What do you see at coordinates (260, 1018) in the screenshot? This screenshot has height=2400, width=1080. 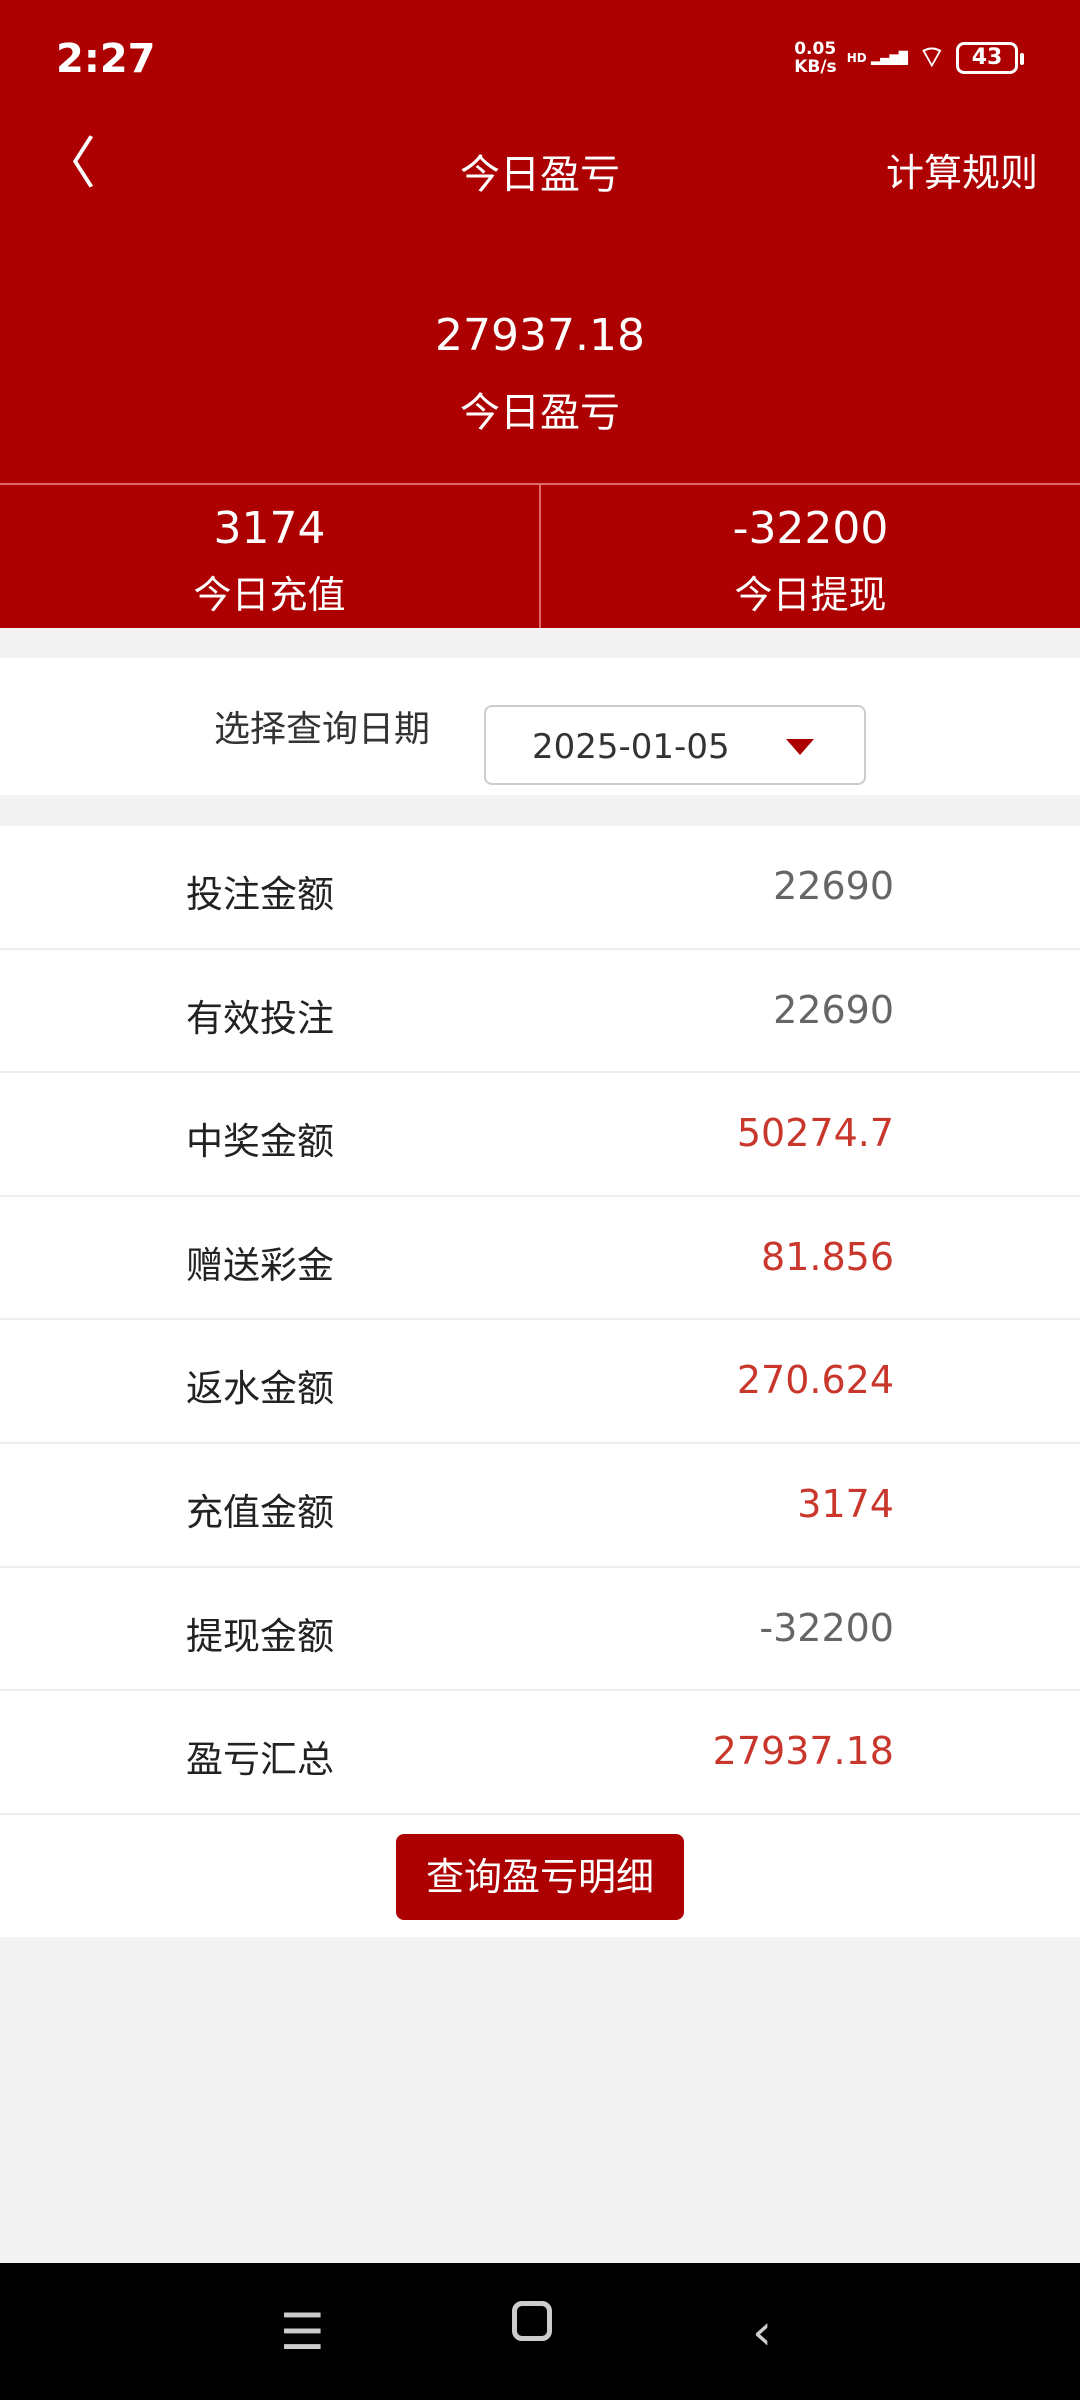 I see `row-label: 有效投注` at bounding box center [260, 1018].